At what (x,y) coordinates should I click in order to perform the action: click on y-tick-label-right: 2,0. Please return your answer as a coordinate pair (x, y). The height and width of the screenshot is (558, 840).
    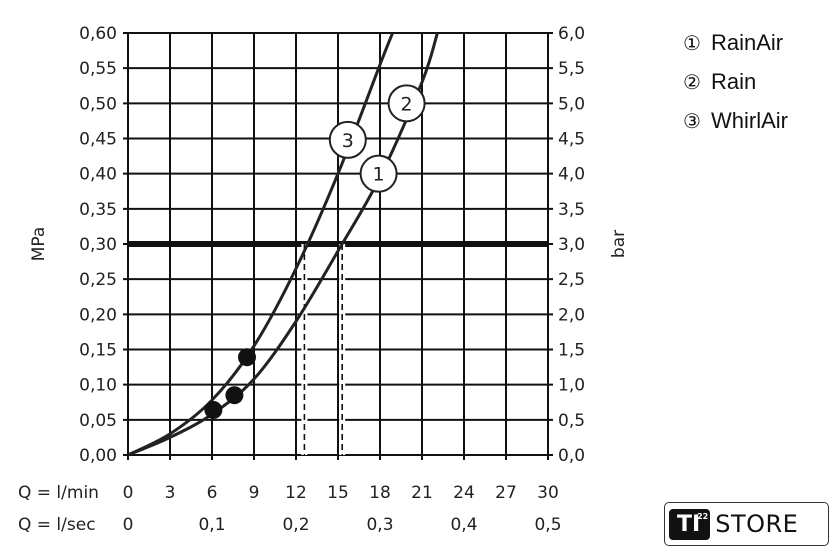
    Looking at the image, I should click on (571, 315).